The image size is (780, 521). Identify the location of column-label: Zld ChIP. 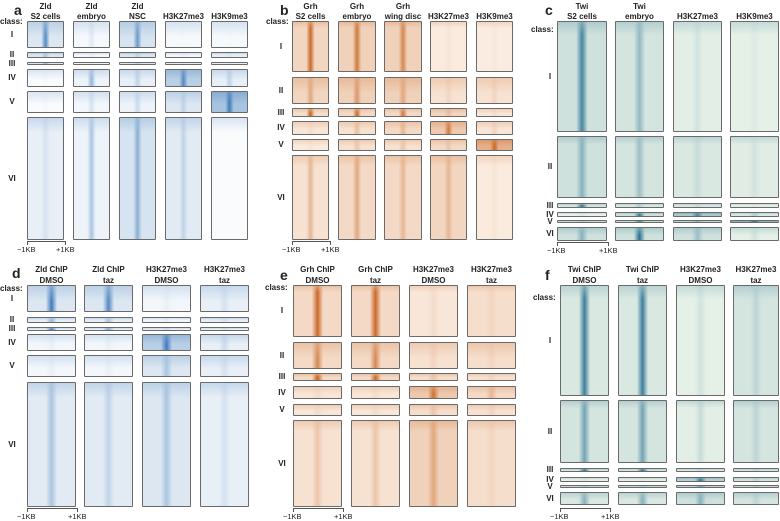
(108, 269).